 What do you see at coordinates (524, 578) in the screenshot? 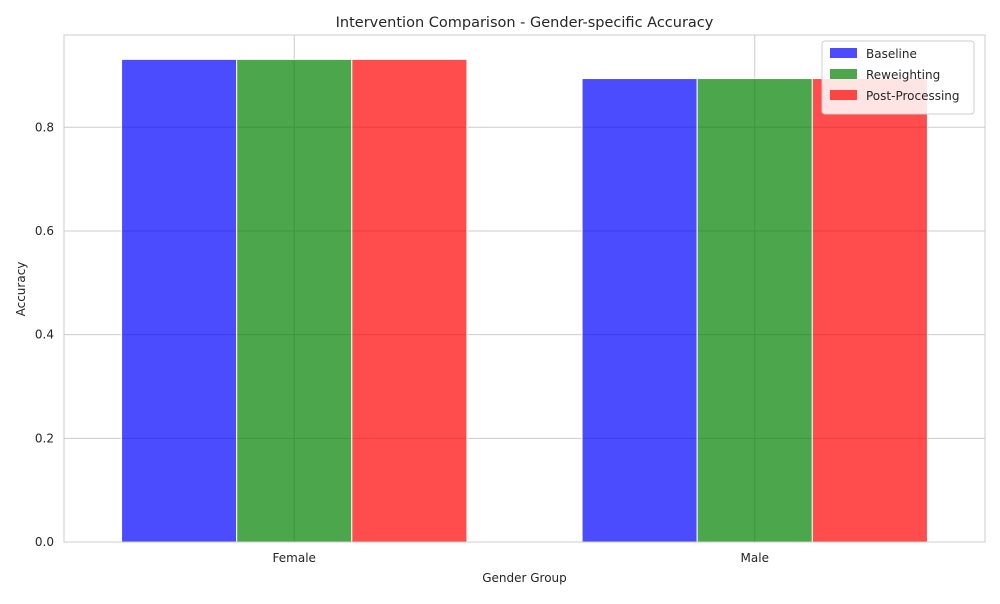
I see `x-axis-label: Gender Group` at bounding box center [524, 578].